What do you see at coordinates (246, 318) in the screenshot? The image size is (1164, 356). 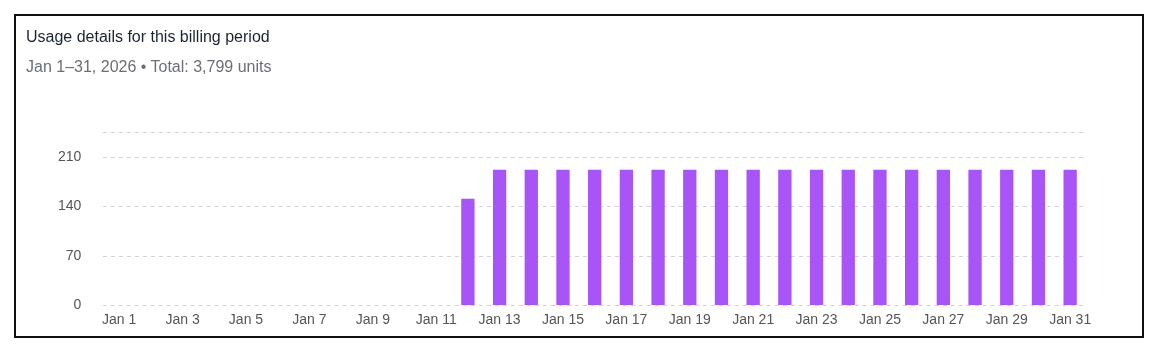 I see `x-tick-label: Jan 5` at bounding box center [246, 318].